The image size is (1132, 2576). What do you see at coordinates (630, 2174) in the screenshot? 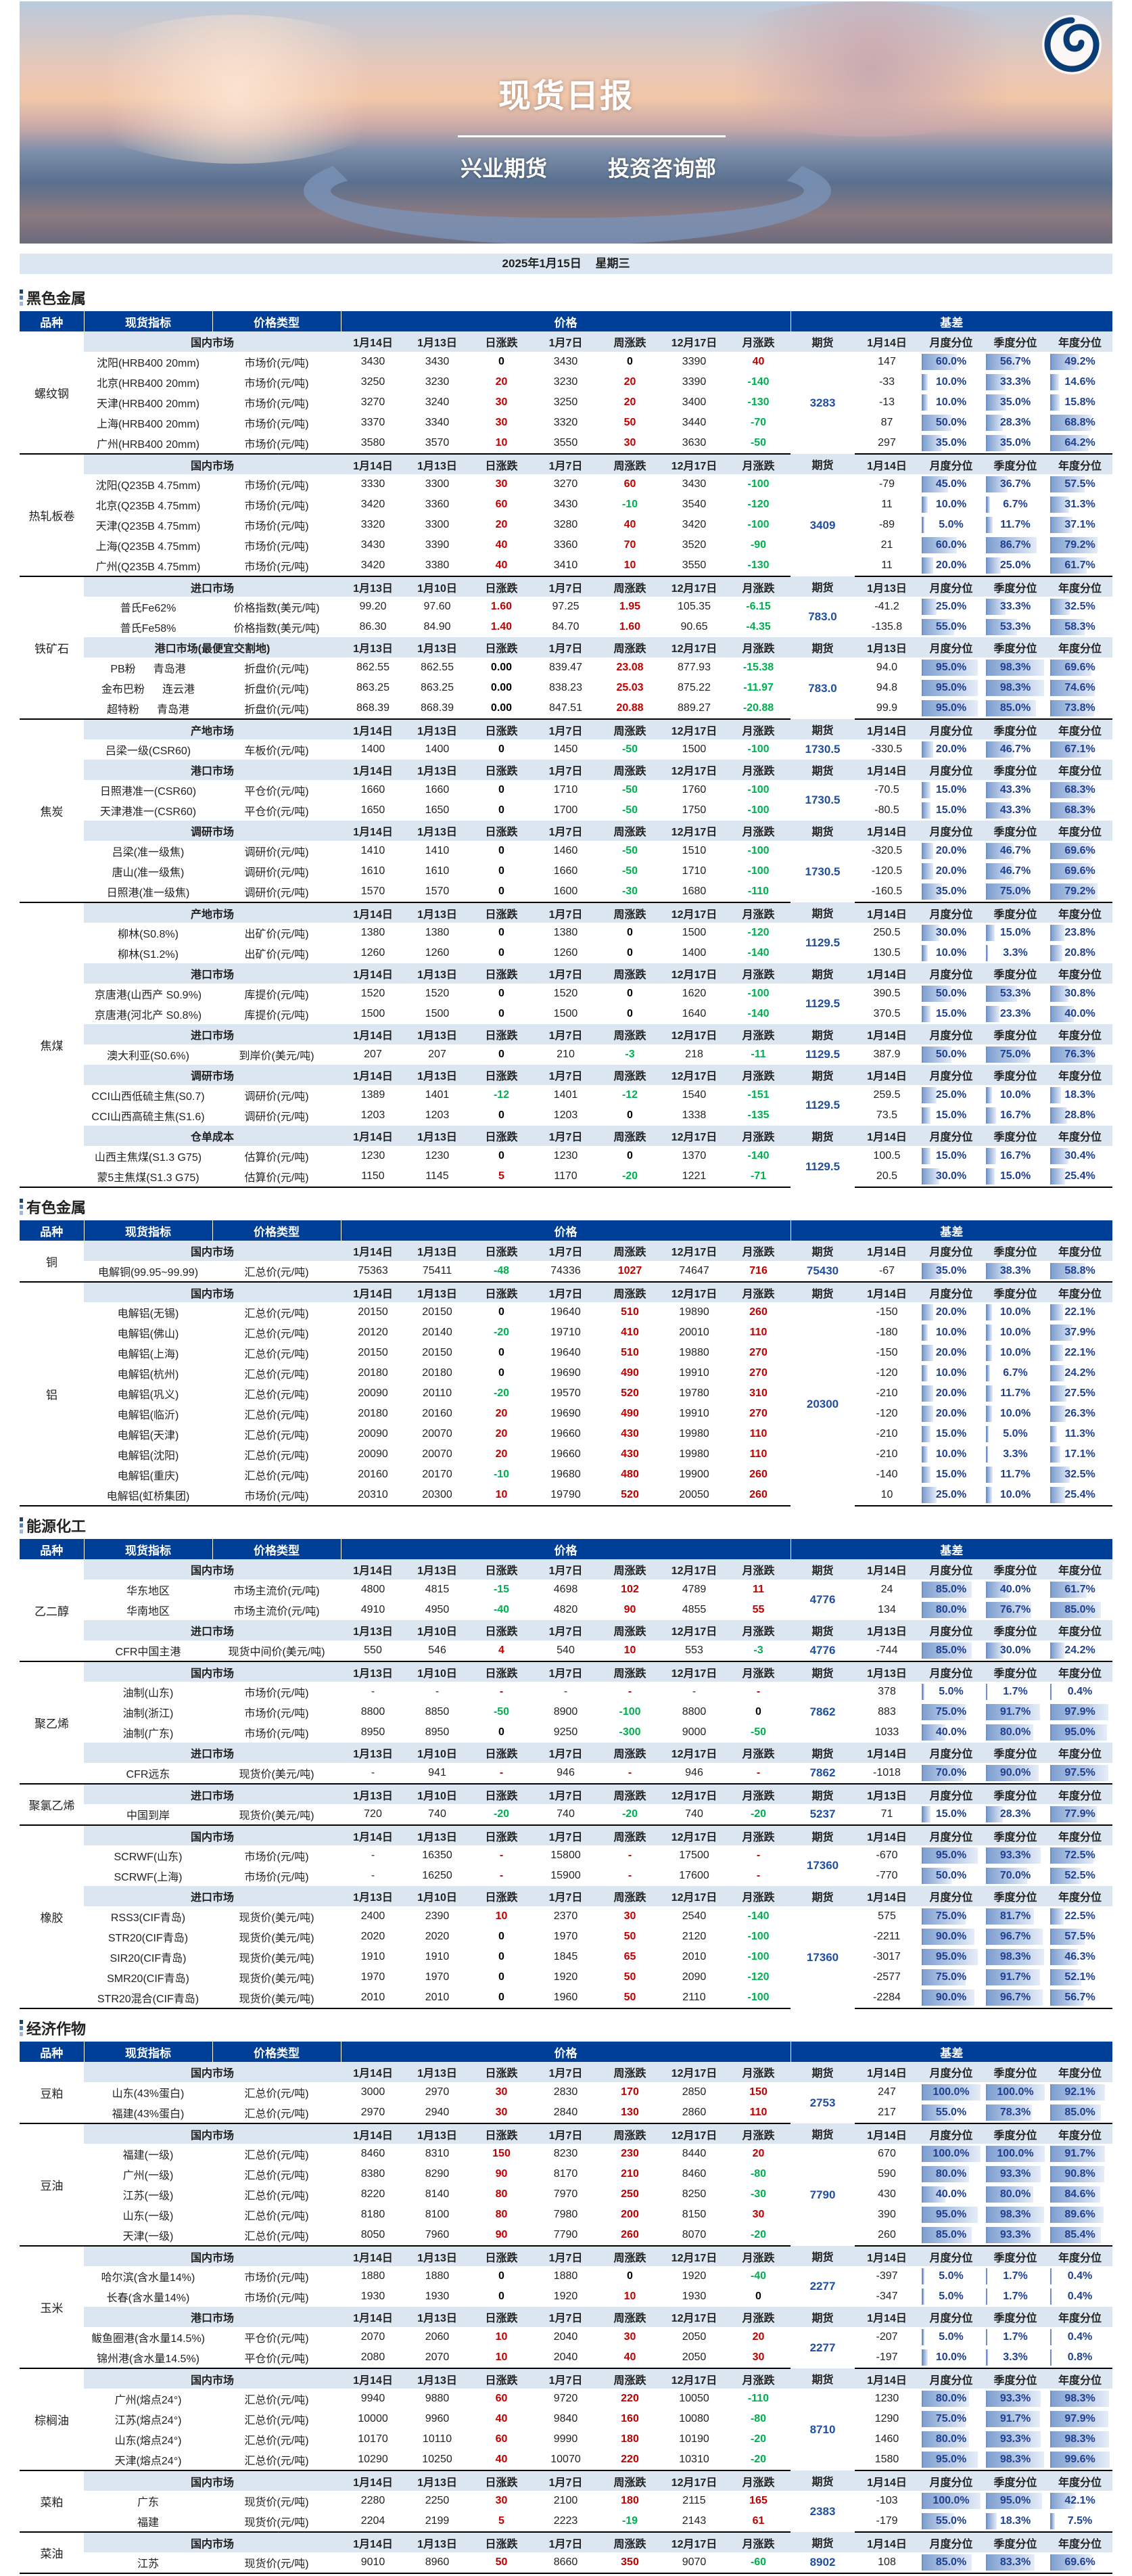
I see `weekly-change: 210` at bounding box center [630, 2174].